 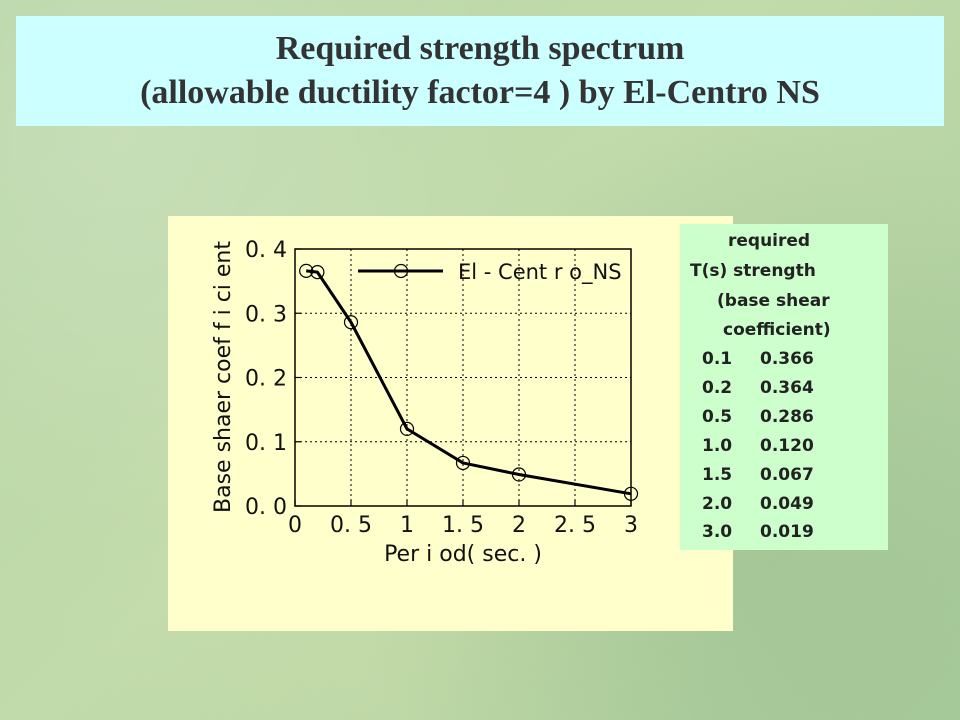 What do you see at coordinates (266, 314) in the screenshot?
I see `y-tick-label: 0. 3` at bounding box center [266, 314].